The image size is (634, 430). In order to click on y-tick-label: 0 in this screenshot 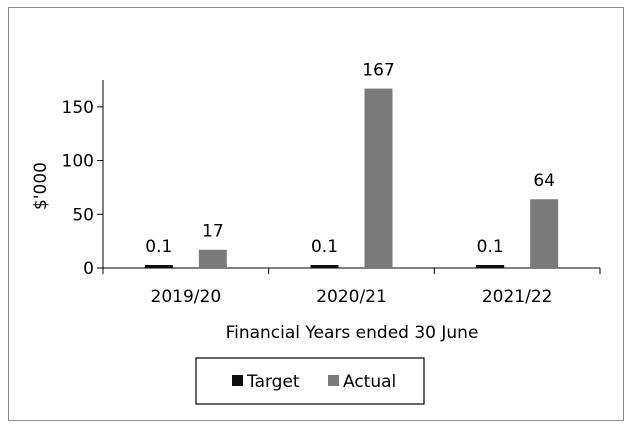, I will do `click(88, 269)`.